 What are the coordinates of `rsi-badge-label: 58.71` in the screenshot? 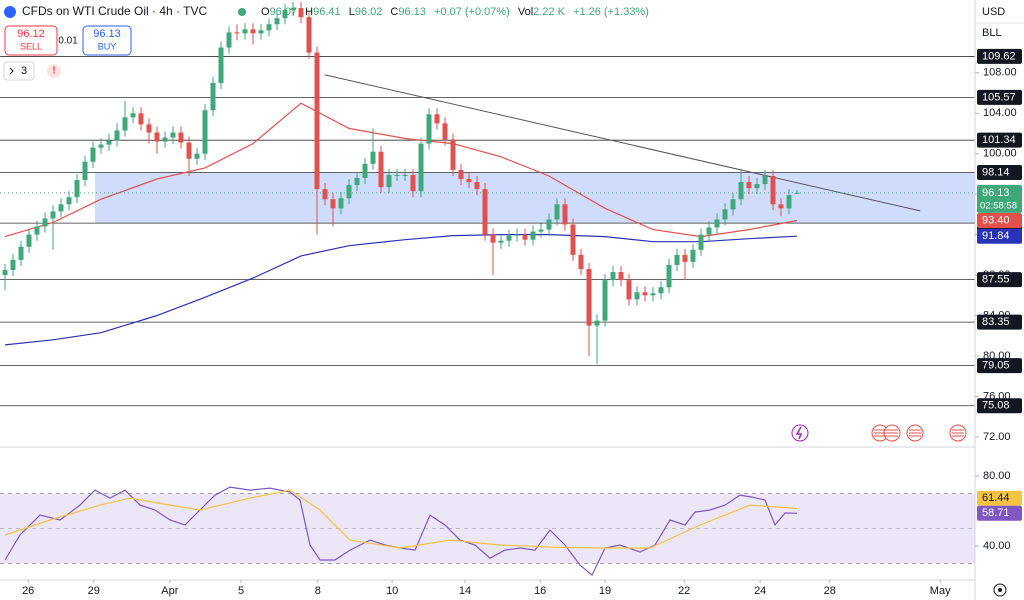 It's located at (996, 513).